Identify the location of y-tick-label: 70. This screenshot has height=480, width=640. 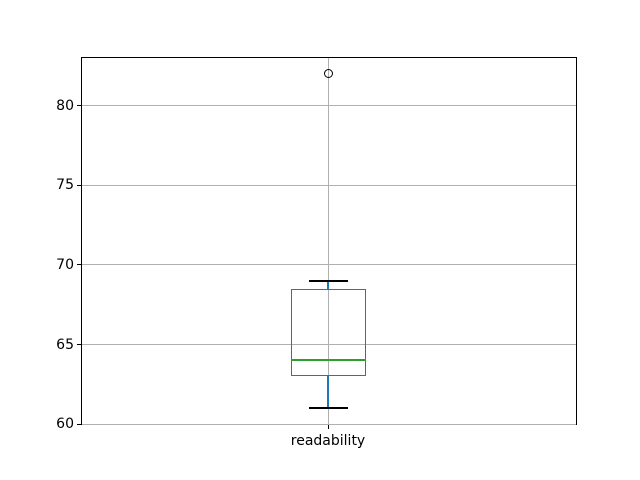
(65, 264).